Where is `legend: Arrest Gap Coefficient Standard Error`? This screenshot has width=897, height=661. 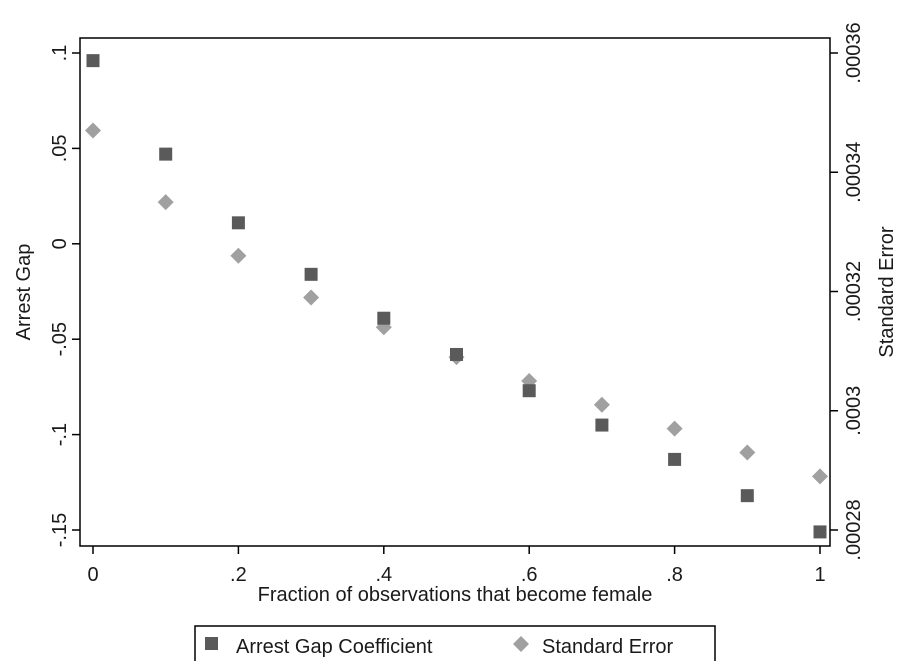
legend: Arrest Gap Coefficient Standard Error is located at coordinates (455, 643).